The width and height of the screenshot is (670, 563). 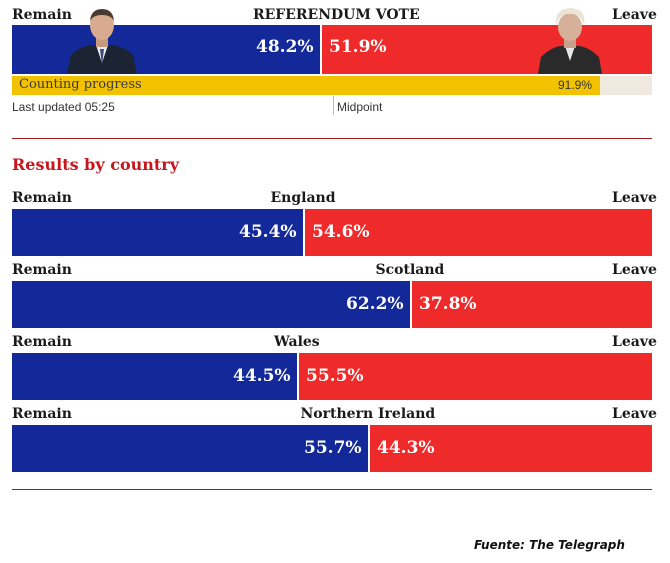 What do you see at coordinates (268, 232) in the screenshot?
I see `country-remain-percent: 45.4%` at bounding box center [268, 232].